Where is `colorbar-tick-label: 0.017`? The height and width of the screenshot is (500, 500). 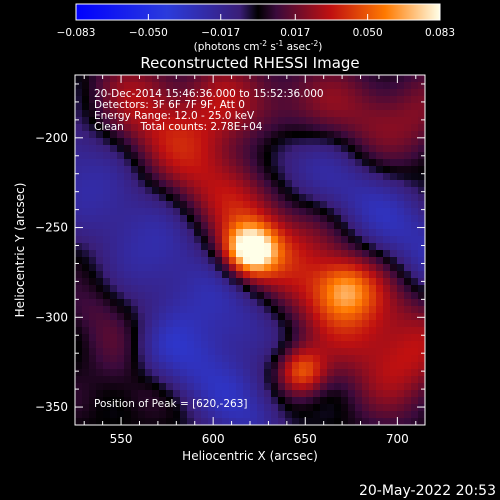
colorbar-tick-label: 0.017 is located at coordinates (295, 33).